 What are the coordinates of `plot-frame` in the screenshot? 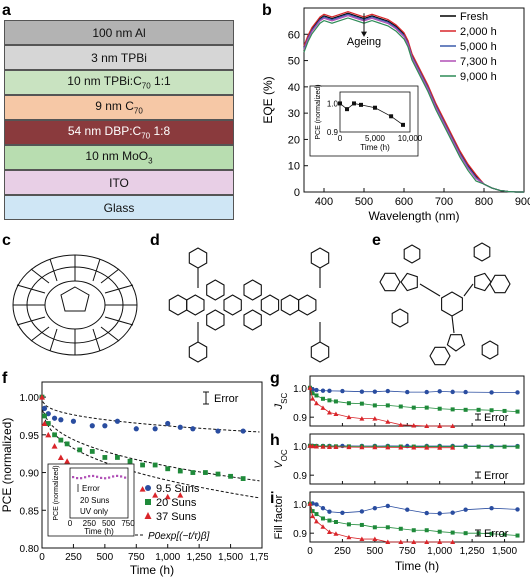 It's located at (414, 100).